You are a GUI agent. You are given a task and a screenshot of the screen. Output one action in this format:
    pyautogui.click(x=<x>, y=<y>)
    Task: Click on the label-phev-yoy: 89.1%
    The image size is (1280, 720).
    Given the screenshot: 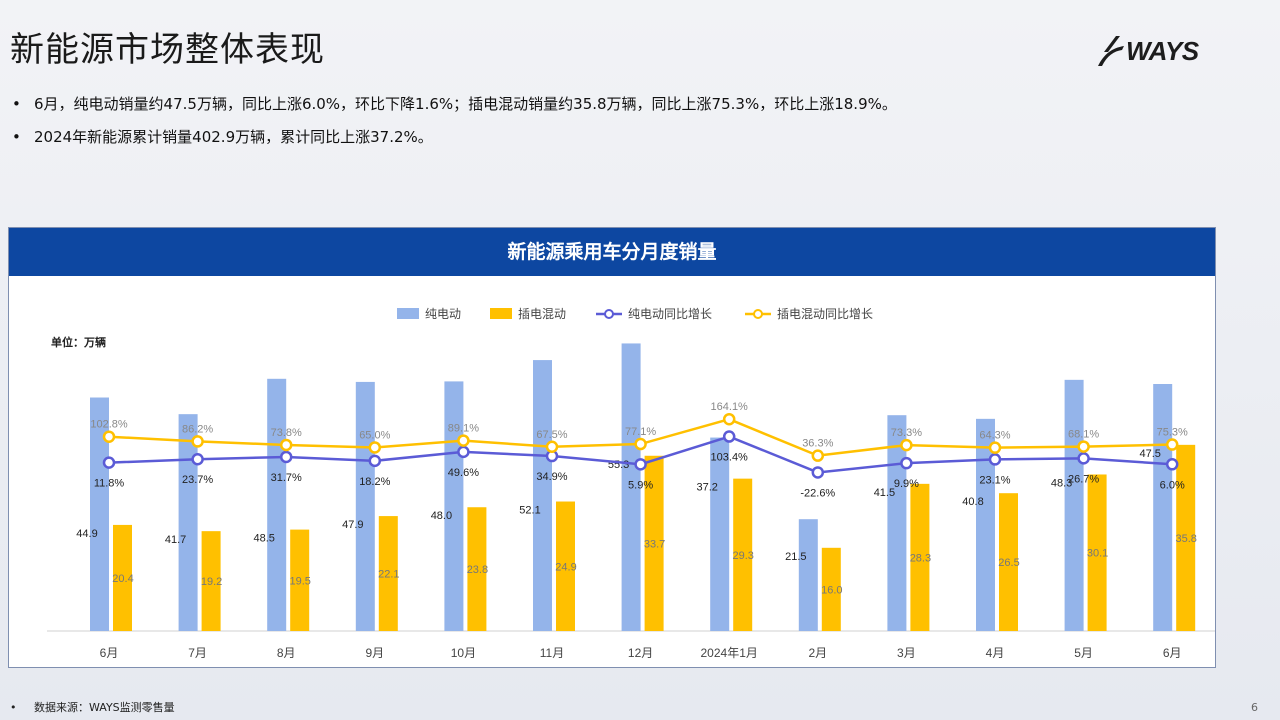 What is the action you would take?
    pyautogui.click(x=463, y=429)
    